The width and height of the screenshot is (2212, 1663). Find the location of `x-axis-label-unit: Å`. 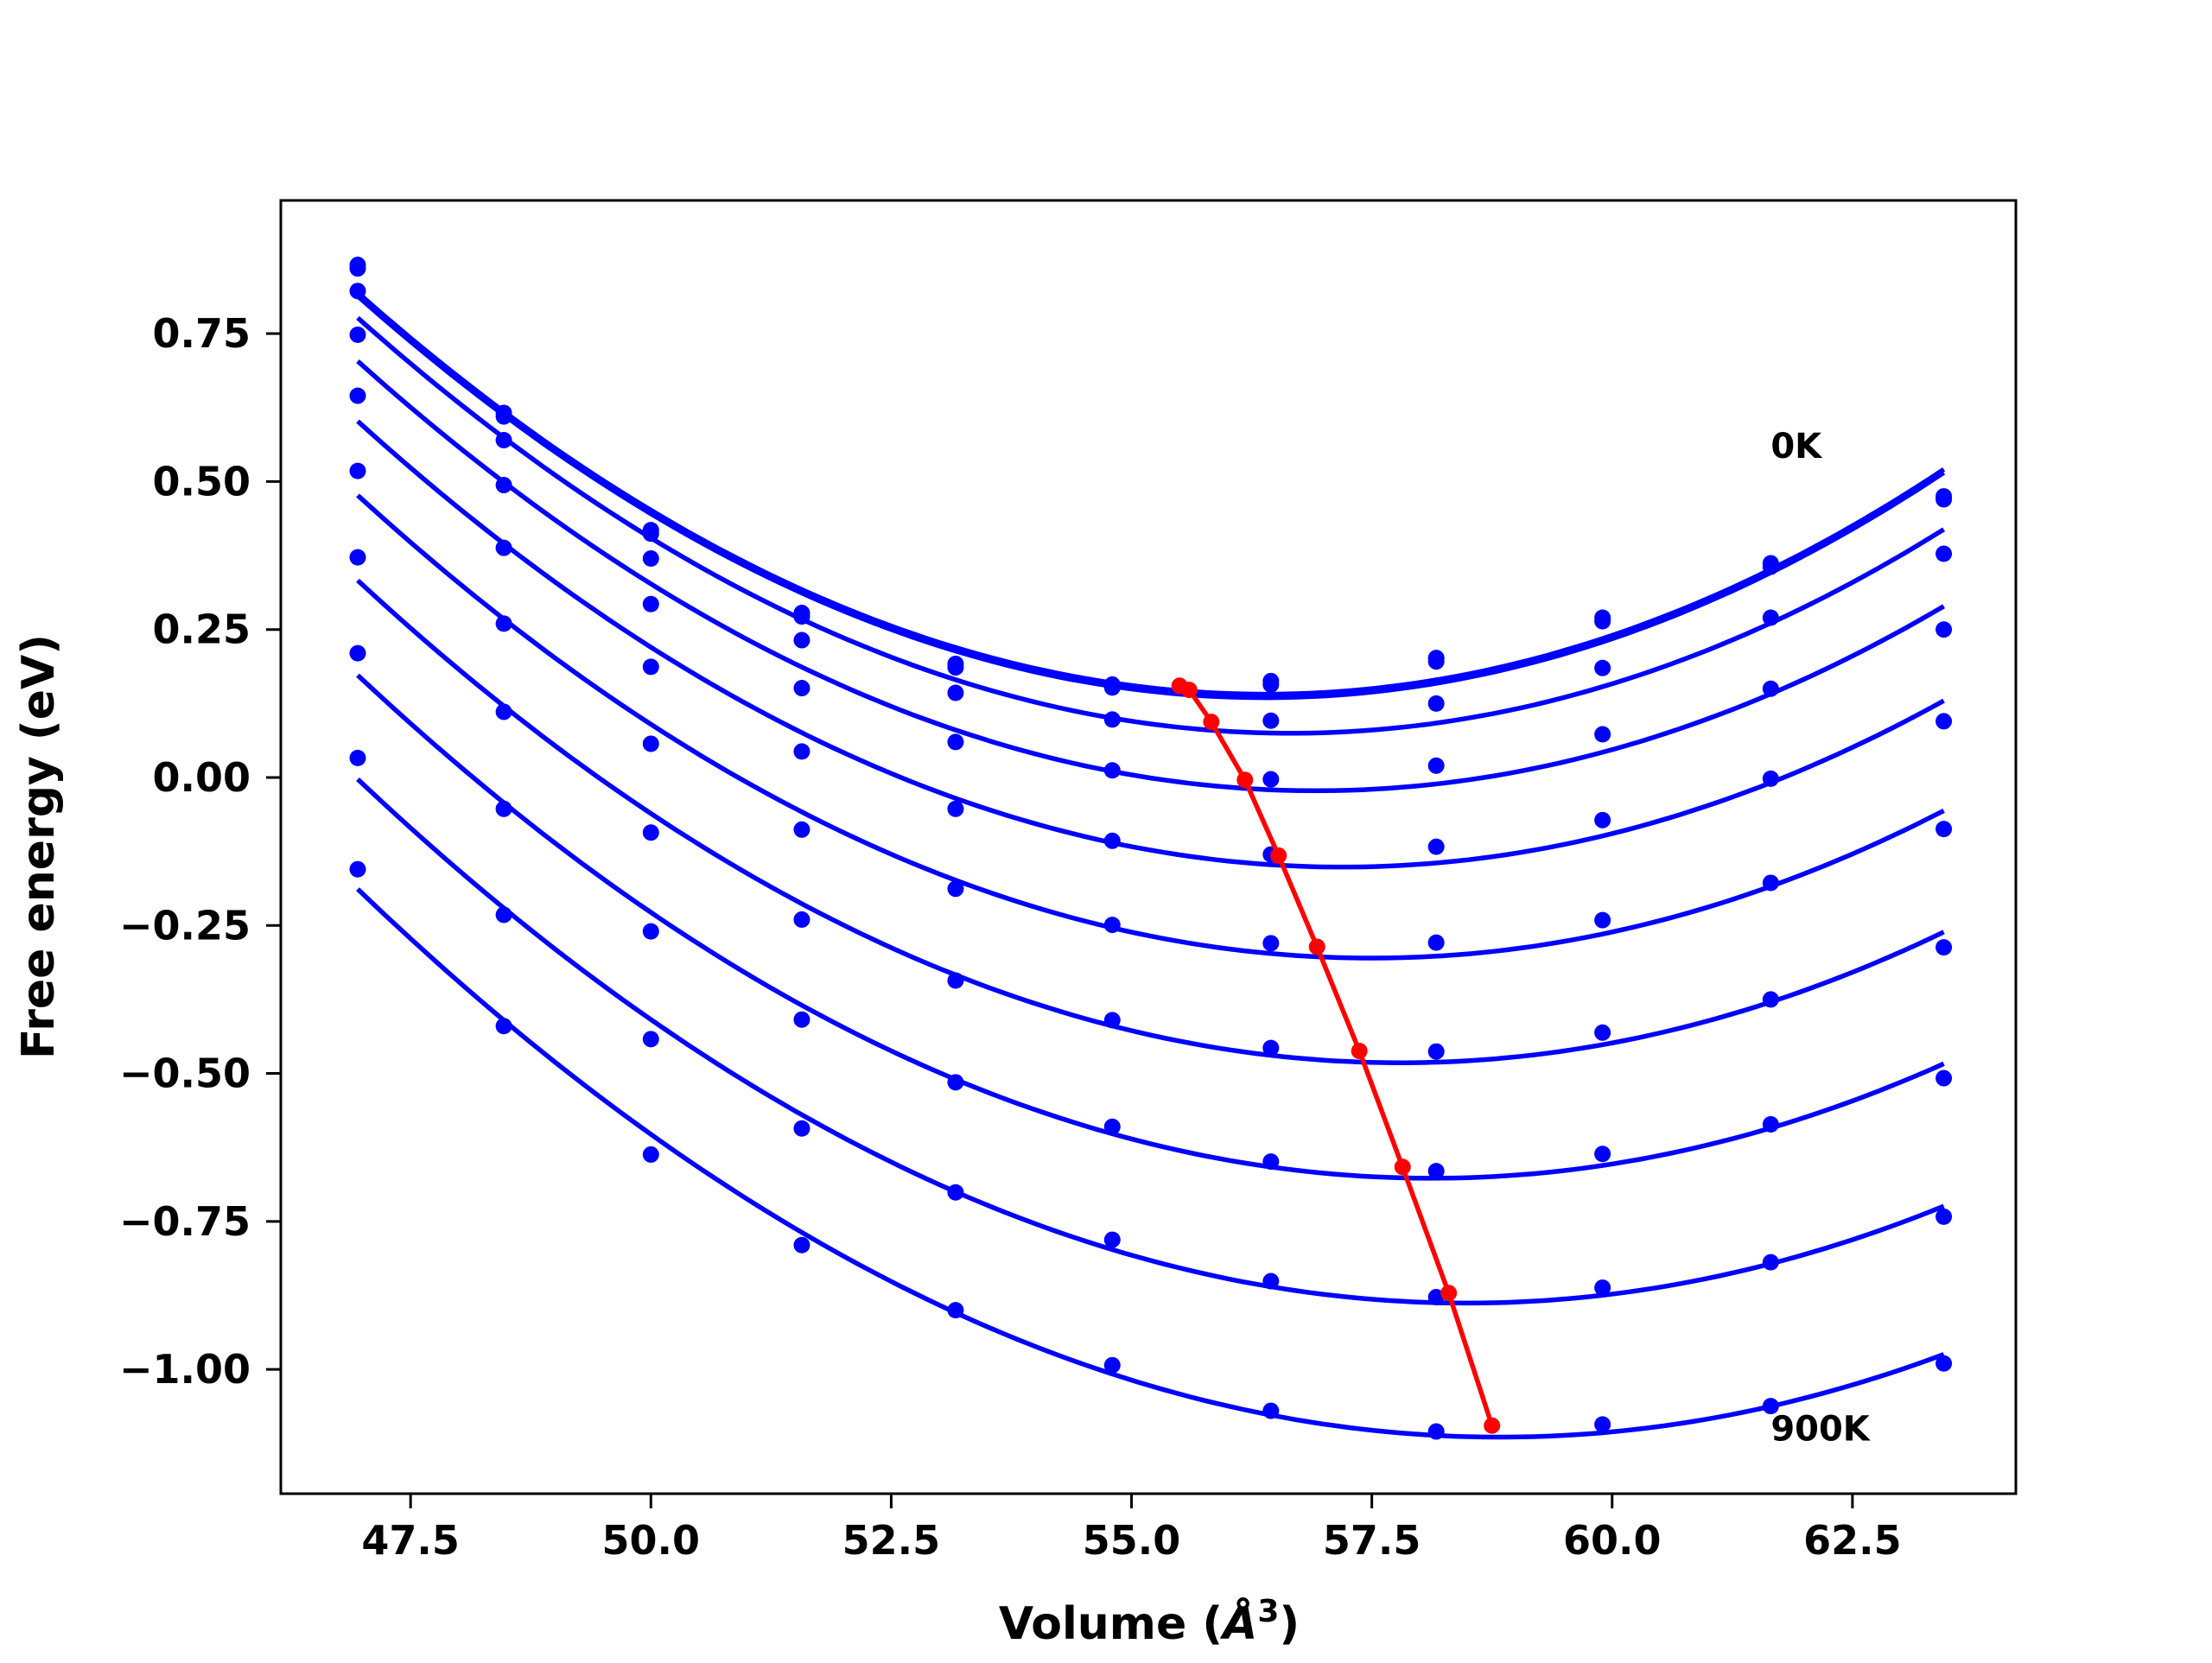

x-axis-label-unit: Å is located at coordinates (1238, 1624).